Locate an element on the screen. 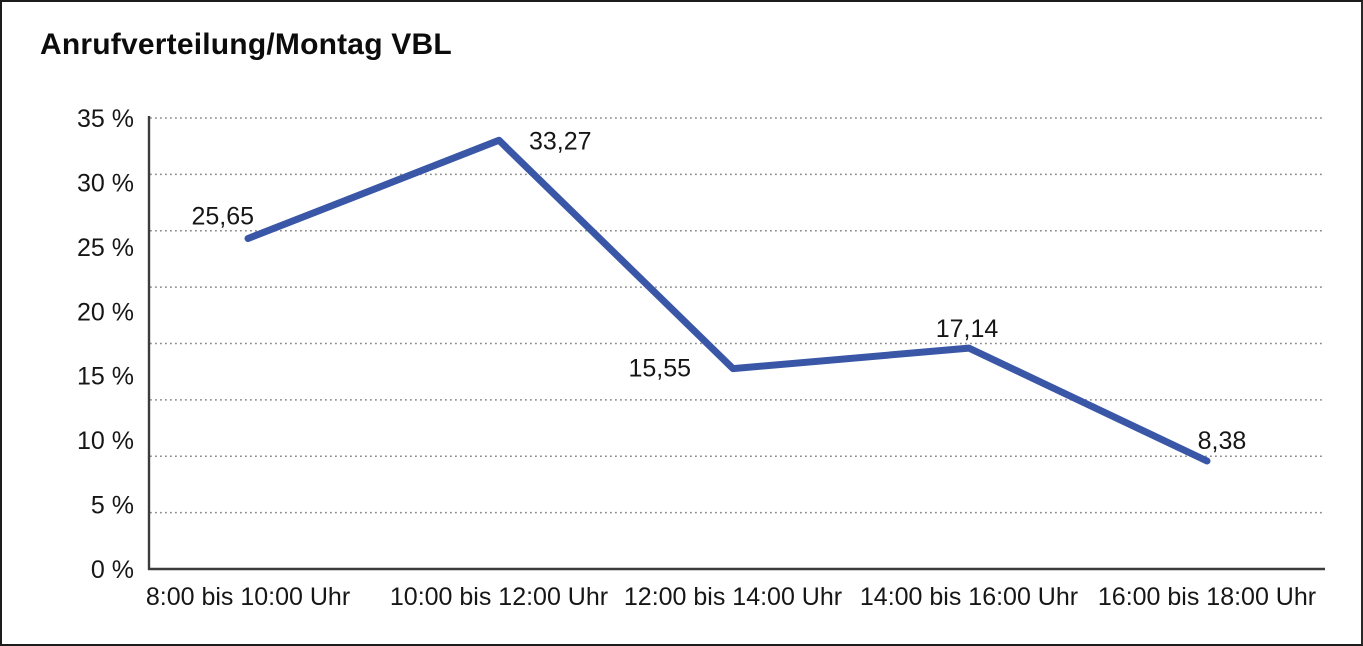 The image size is (1363, 646). data-point-label: 17,14 is located at coordinates (967, 329).